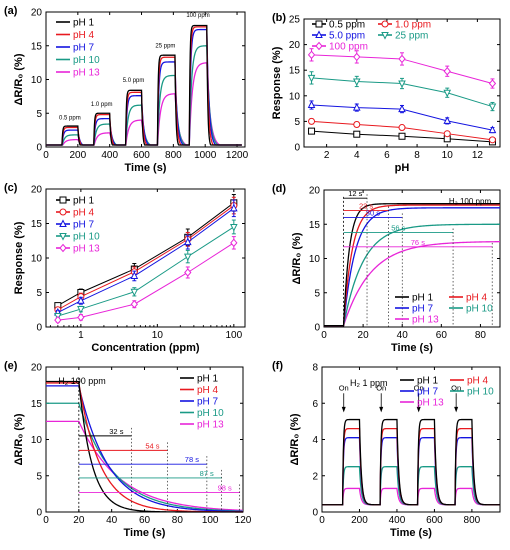 This screenshot has width=510, height=550. Describe the element at coordinates (158, 335) in the screenshot. I see `x-tick-label: 10` at that location.